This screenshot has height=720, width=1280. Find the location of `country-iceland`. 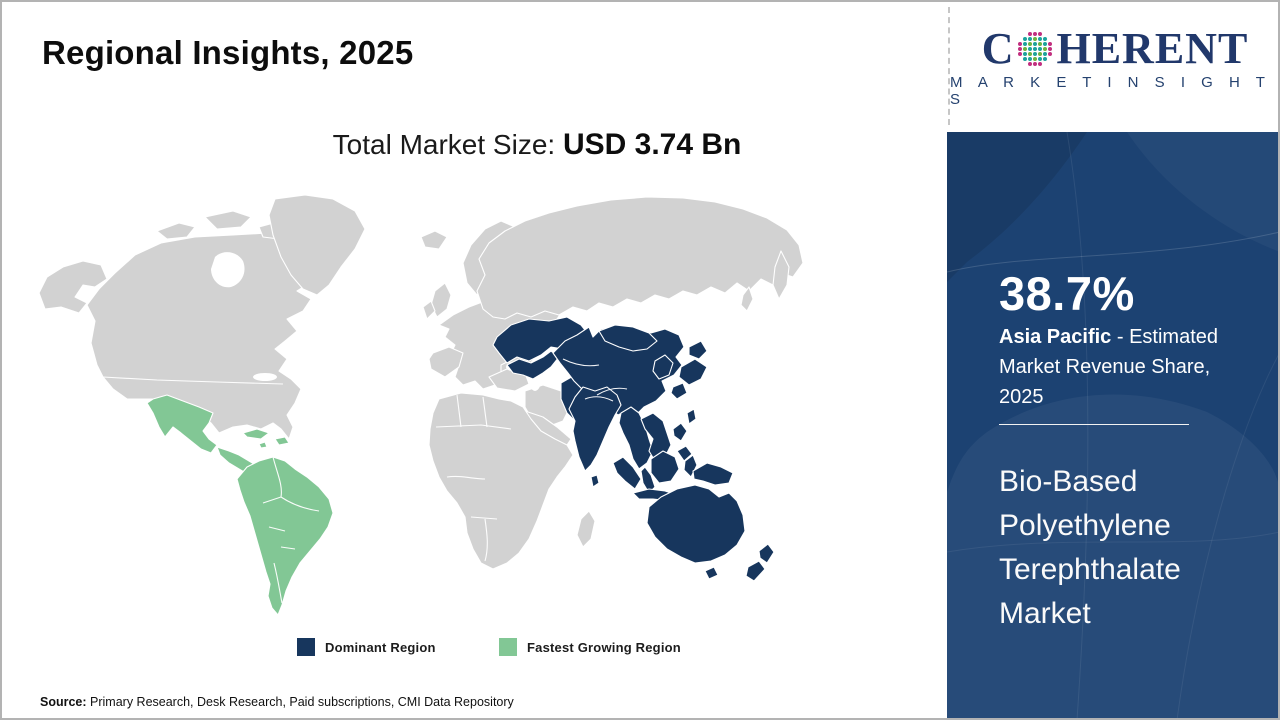

country-iceland is located at coordinates (434, 240).